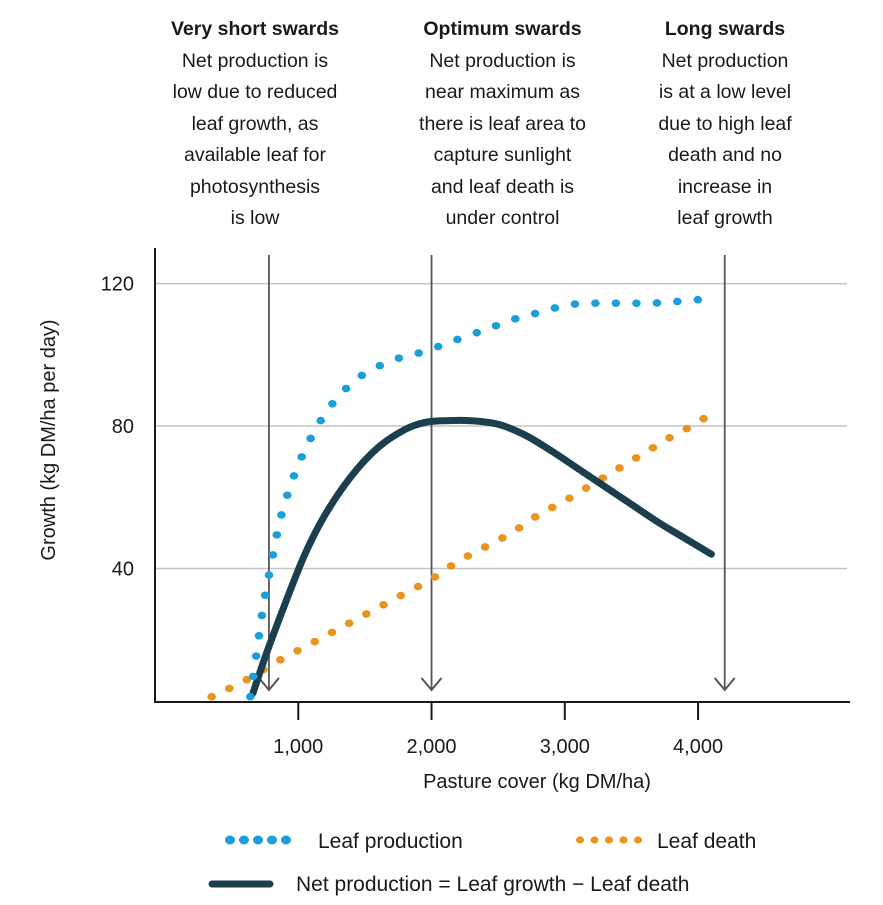 The width and height of the screenshot is (883, 905). Describe the element at coordinates (537, 782) in the screenshot. I see `x-axis-title: Pasture cover (kg DM/ha)` at that location.